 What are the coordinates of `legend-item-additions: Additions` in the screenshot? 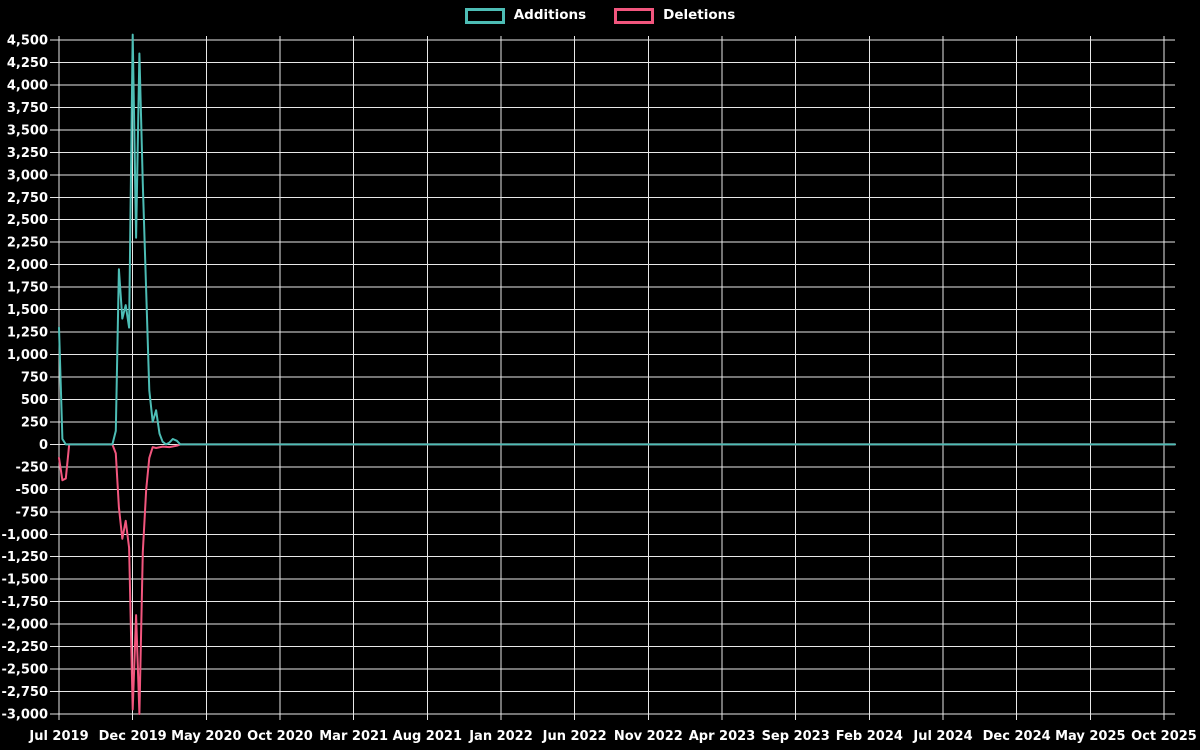 It's located at (525, 15).